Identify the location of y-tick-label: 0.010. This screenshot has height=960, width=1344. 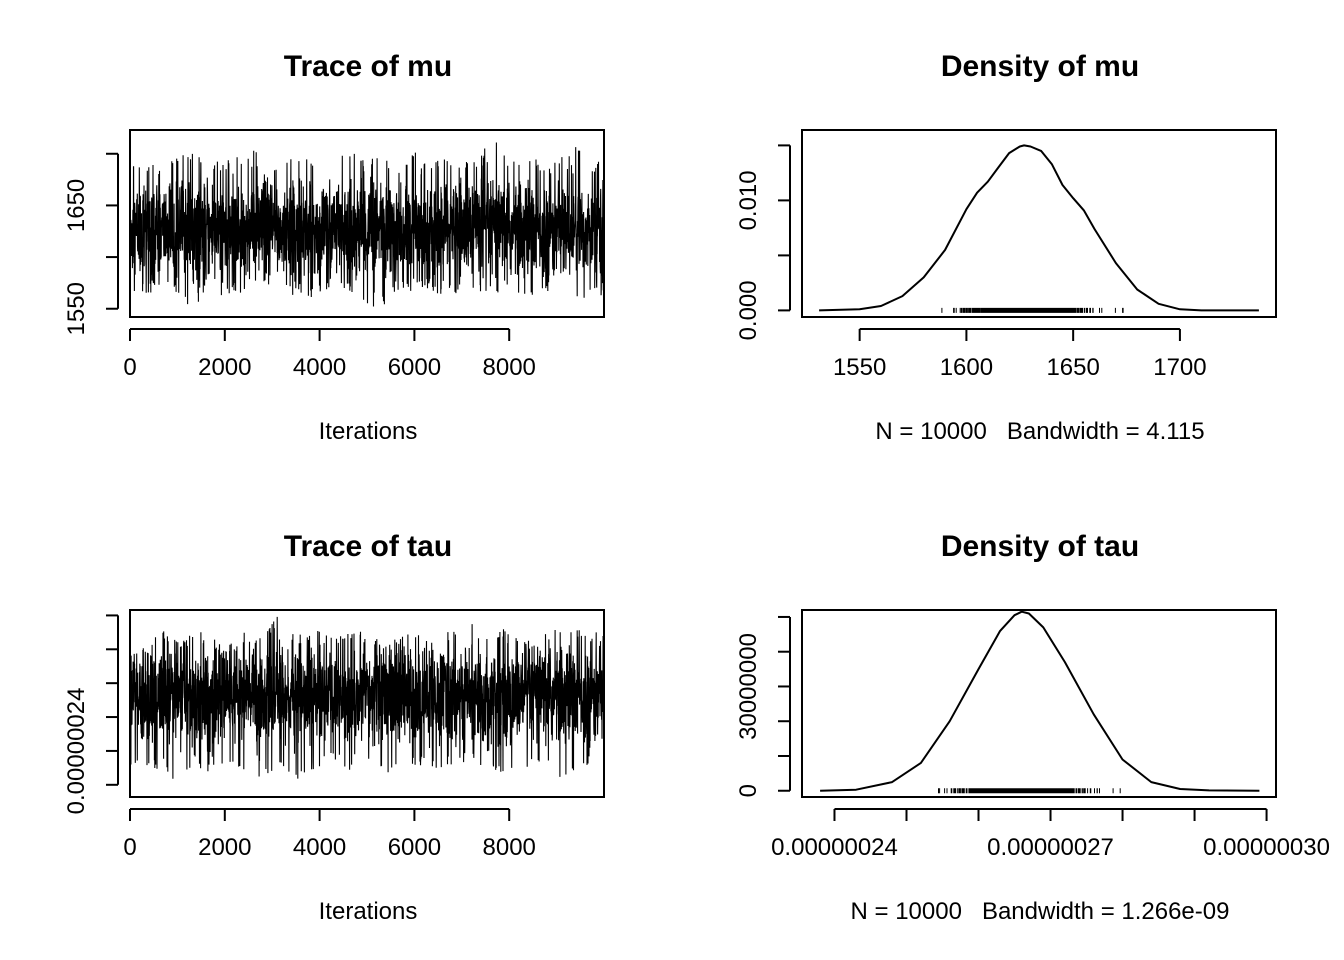
(748, 200).